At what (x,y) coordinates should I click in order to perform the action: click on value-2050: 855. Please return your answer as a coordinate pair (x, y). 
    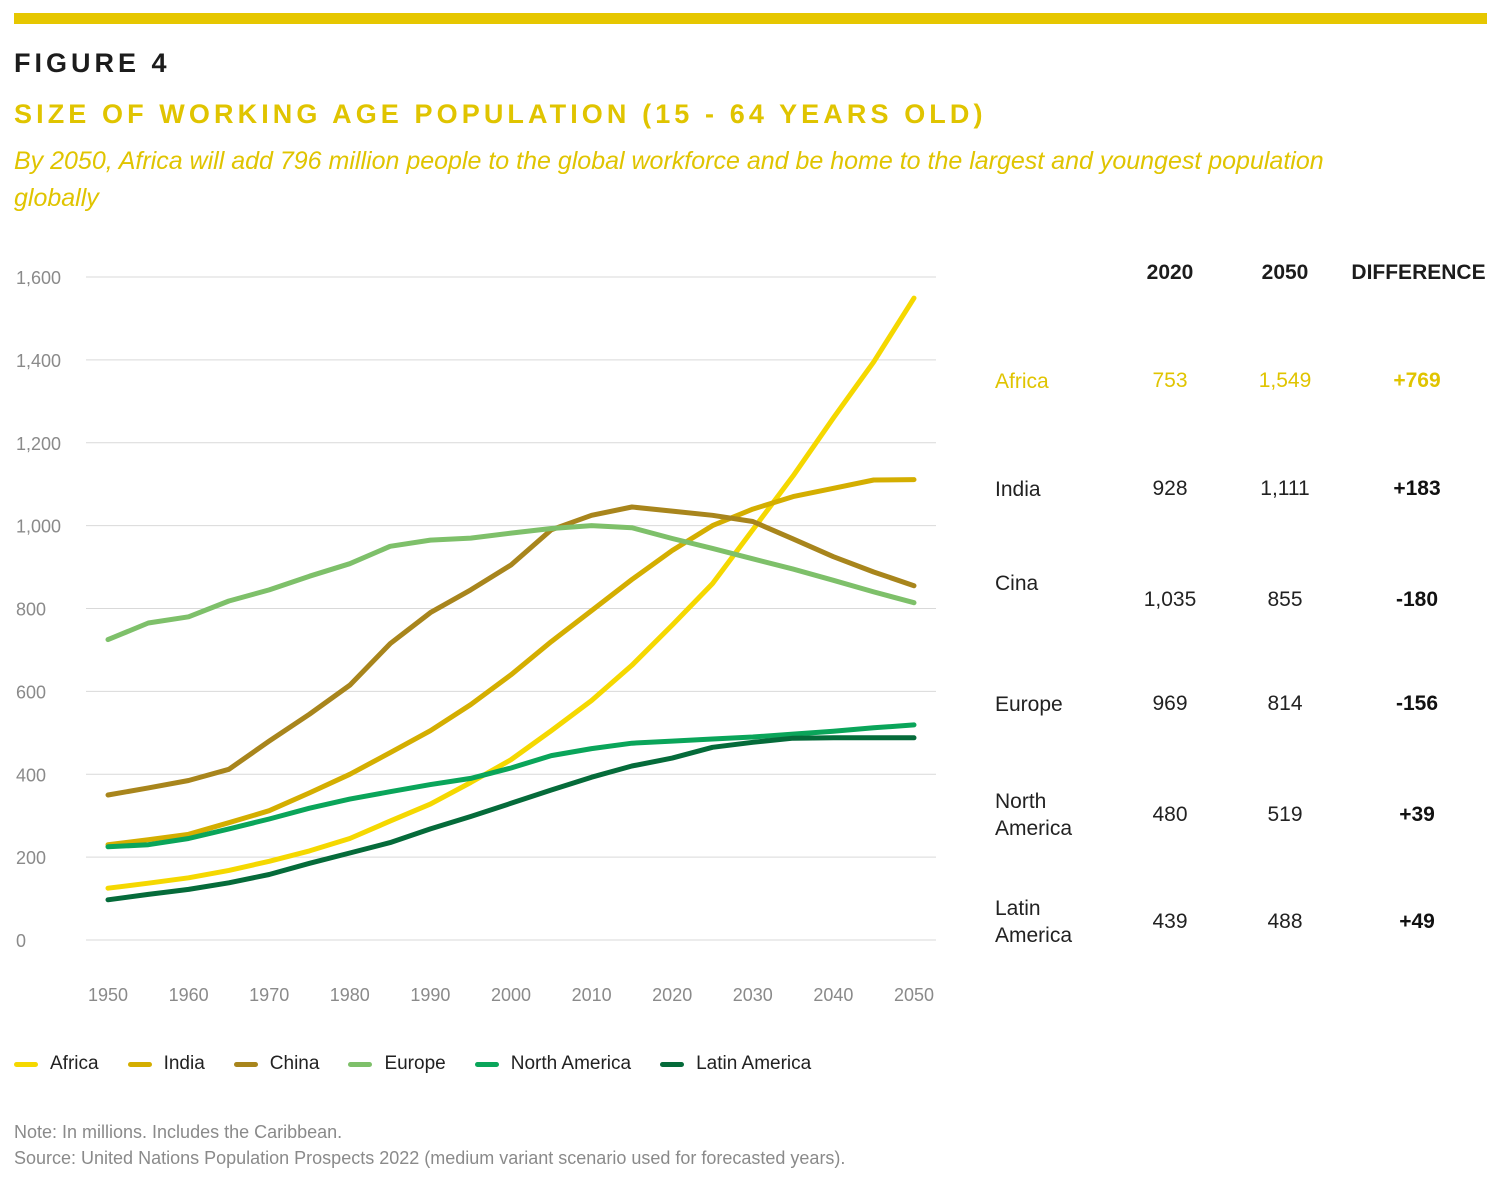
    Looking at the image, I should click on (1285, 599).